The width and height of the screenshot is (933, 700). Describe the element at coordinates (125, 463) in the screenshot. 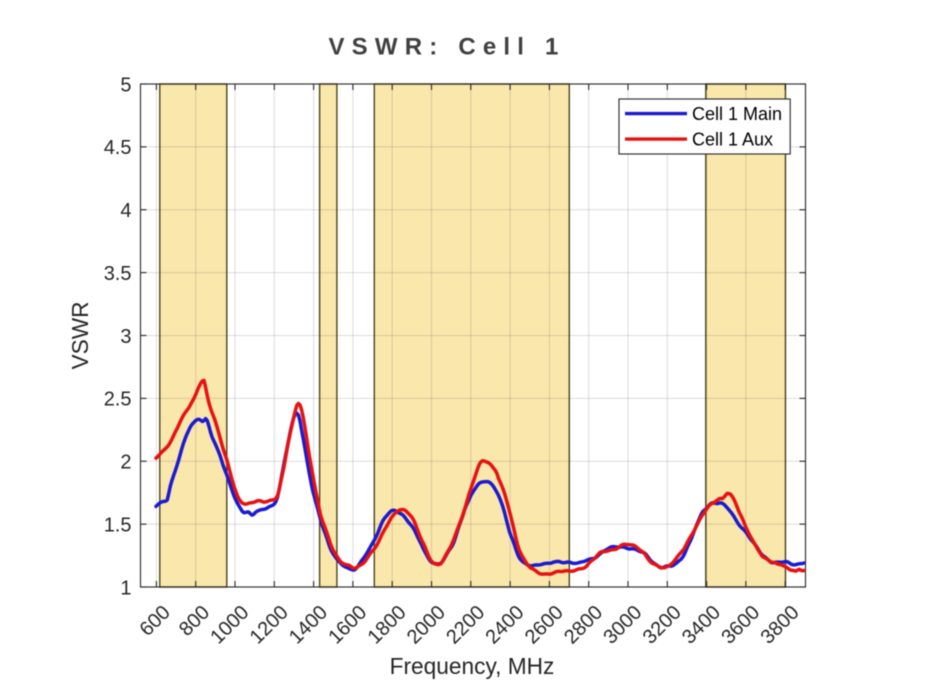

I see `svg-text: 2` at that location.